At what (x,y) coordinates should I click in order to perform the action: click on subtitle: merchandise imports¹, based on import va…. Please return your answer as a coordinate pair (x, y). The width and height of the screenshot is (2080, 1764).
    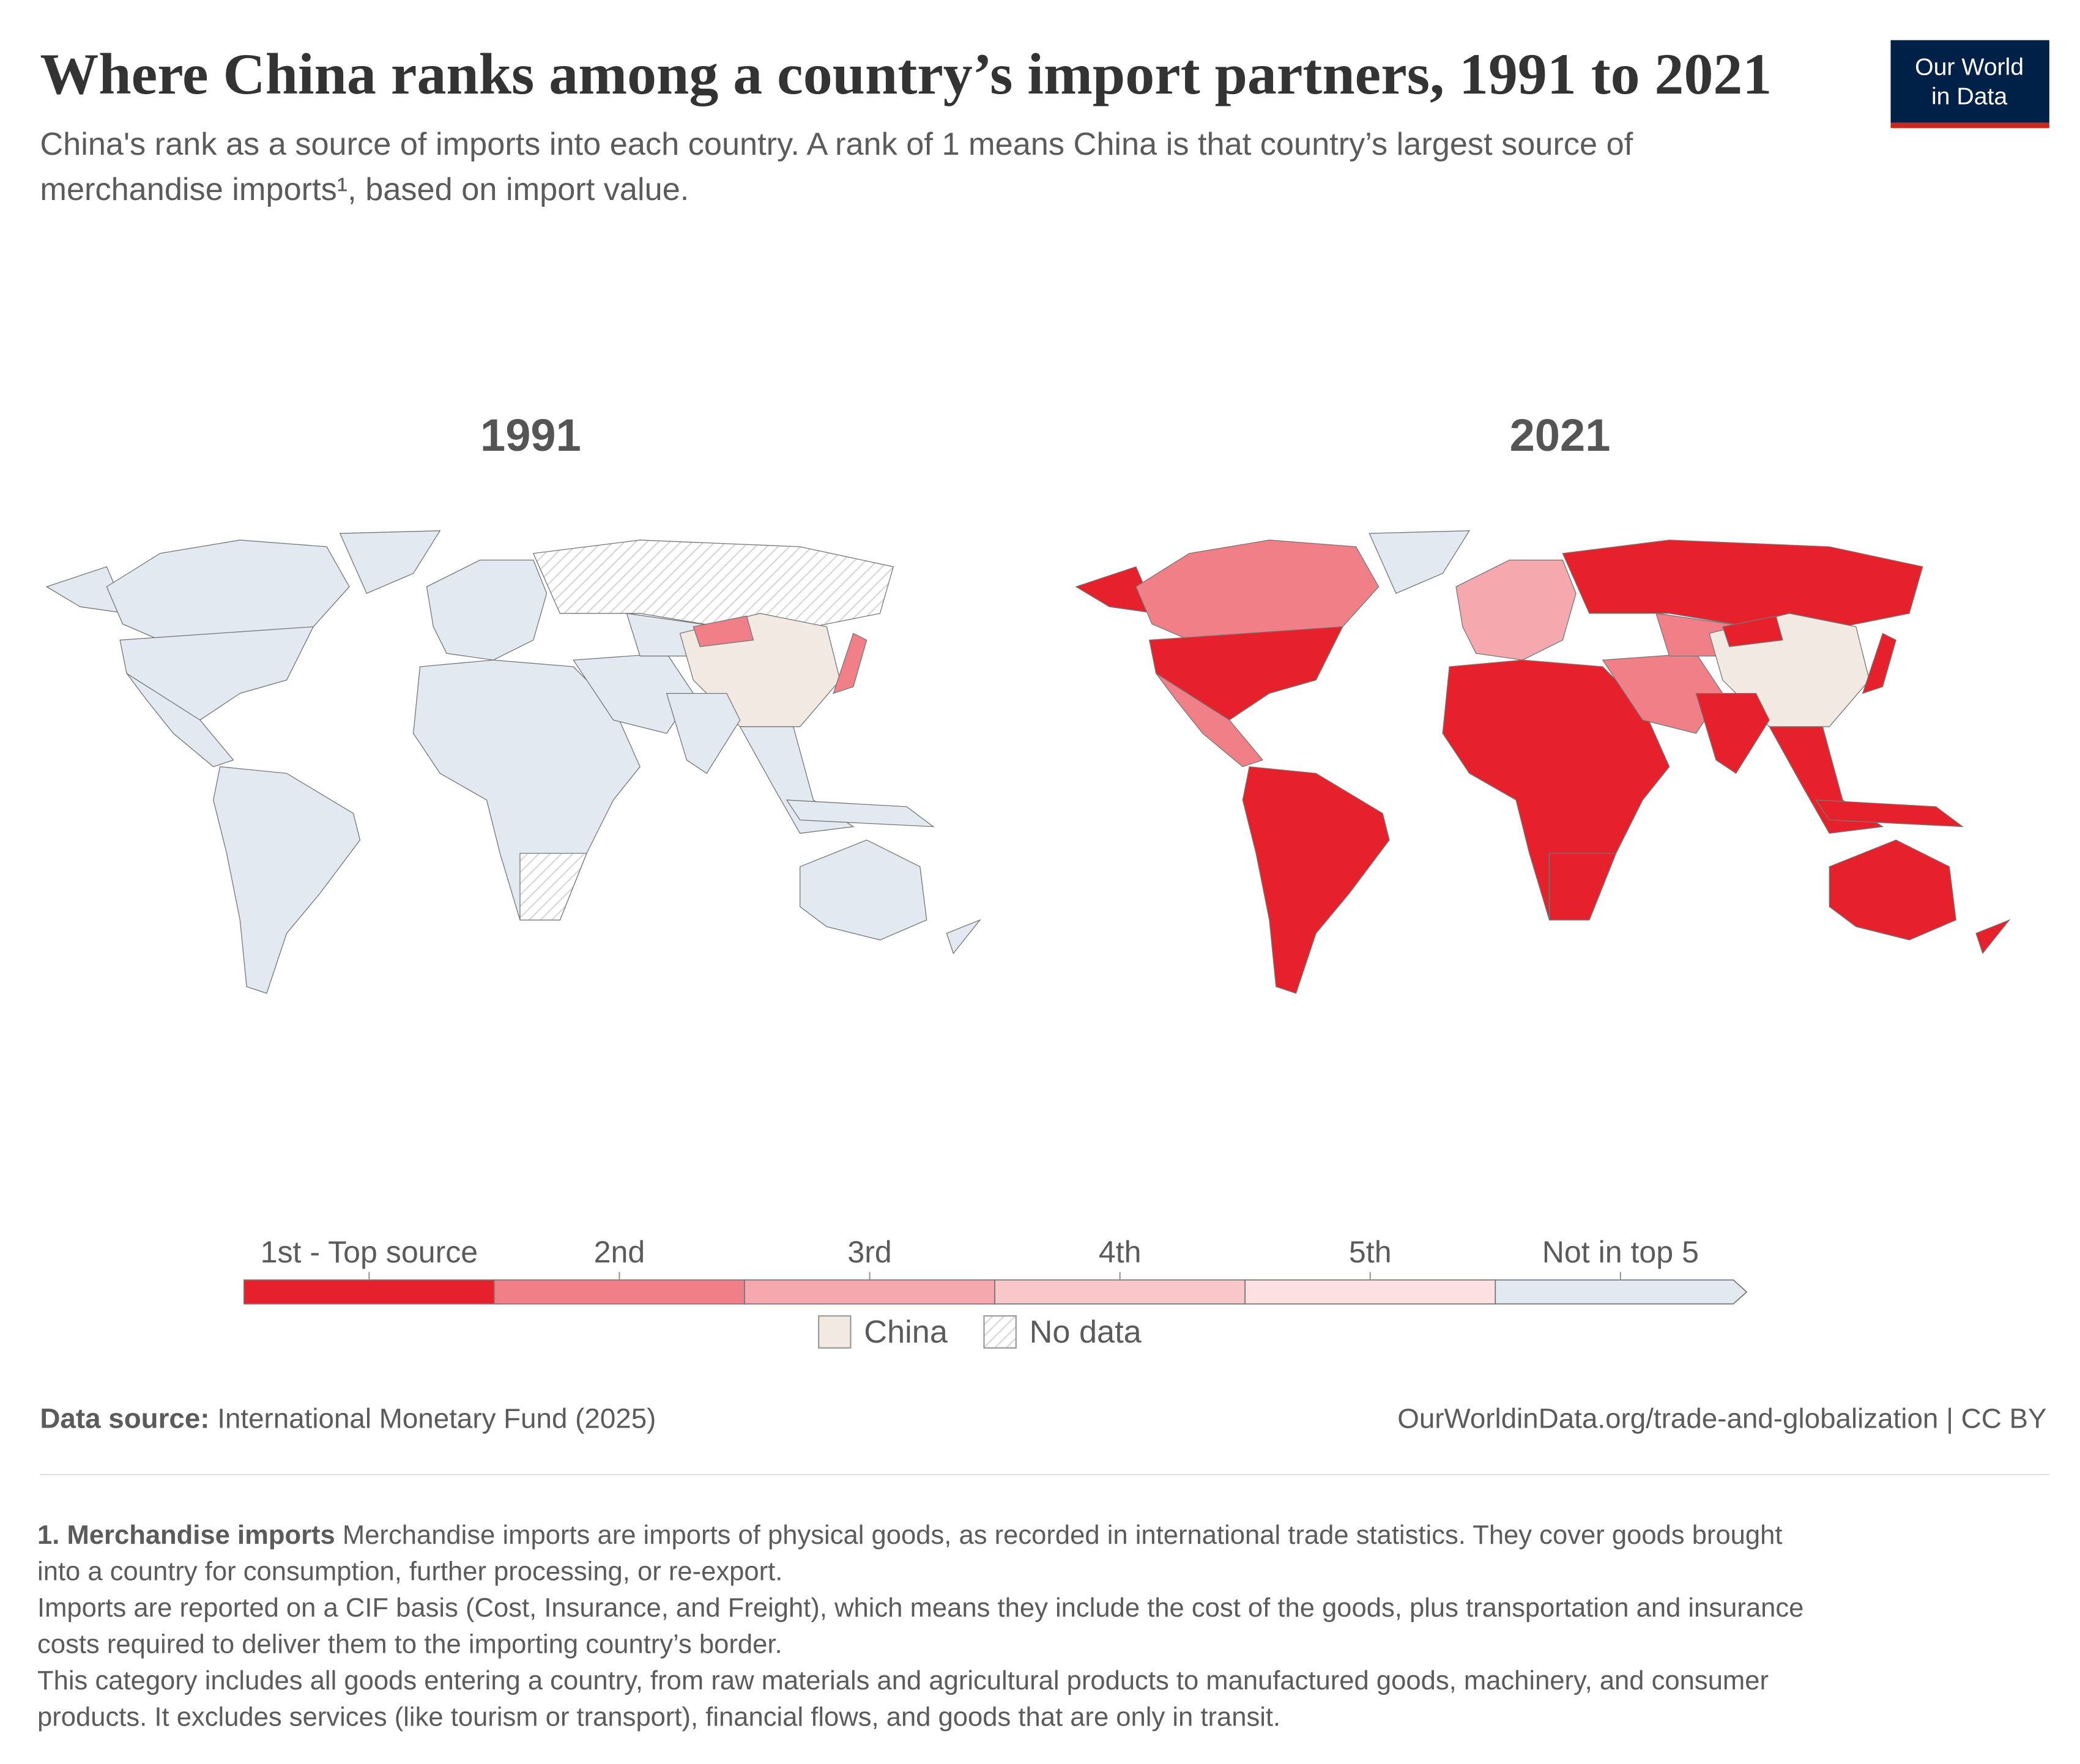
    Looking at the image, I should click on (365, 189).